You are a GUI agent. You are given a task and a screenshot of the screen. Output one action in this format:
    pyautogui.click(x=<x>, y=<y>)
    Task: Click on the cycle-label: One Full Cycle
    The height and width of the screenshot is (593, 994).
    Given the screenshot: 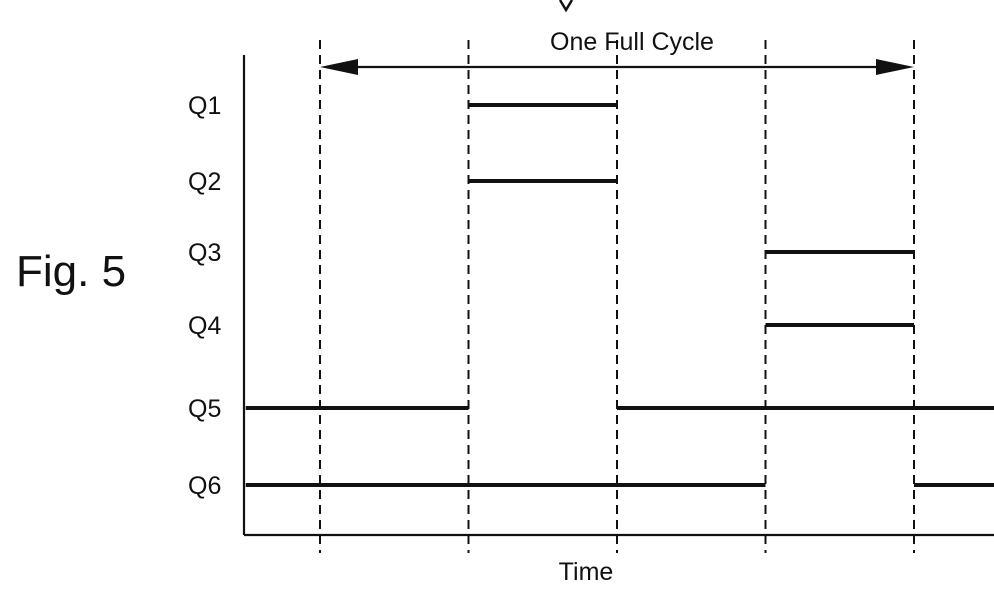 What is the action you would take?
    pyautogui.click(x=632, y=42)
    